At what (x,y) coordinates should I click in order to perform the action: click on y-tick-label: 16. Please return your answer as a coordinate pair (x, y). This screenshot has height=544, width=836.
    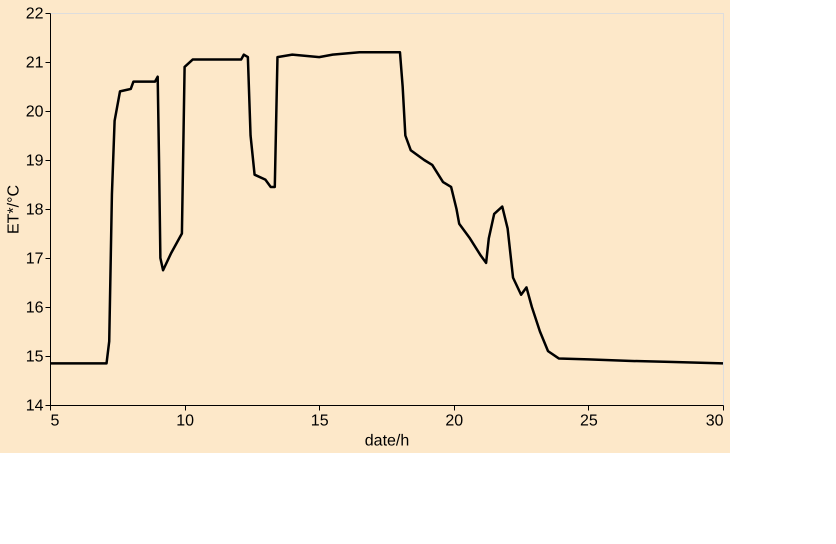
    Looking at the image, I should click on (35, 308).